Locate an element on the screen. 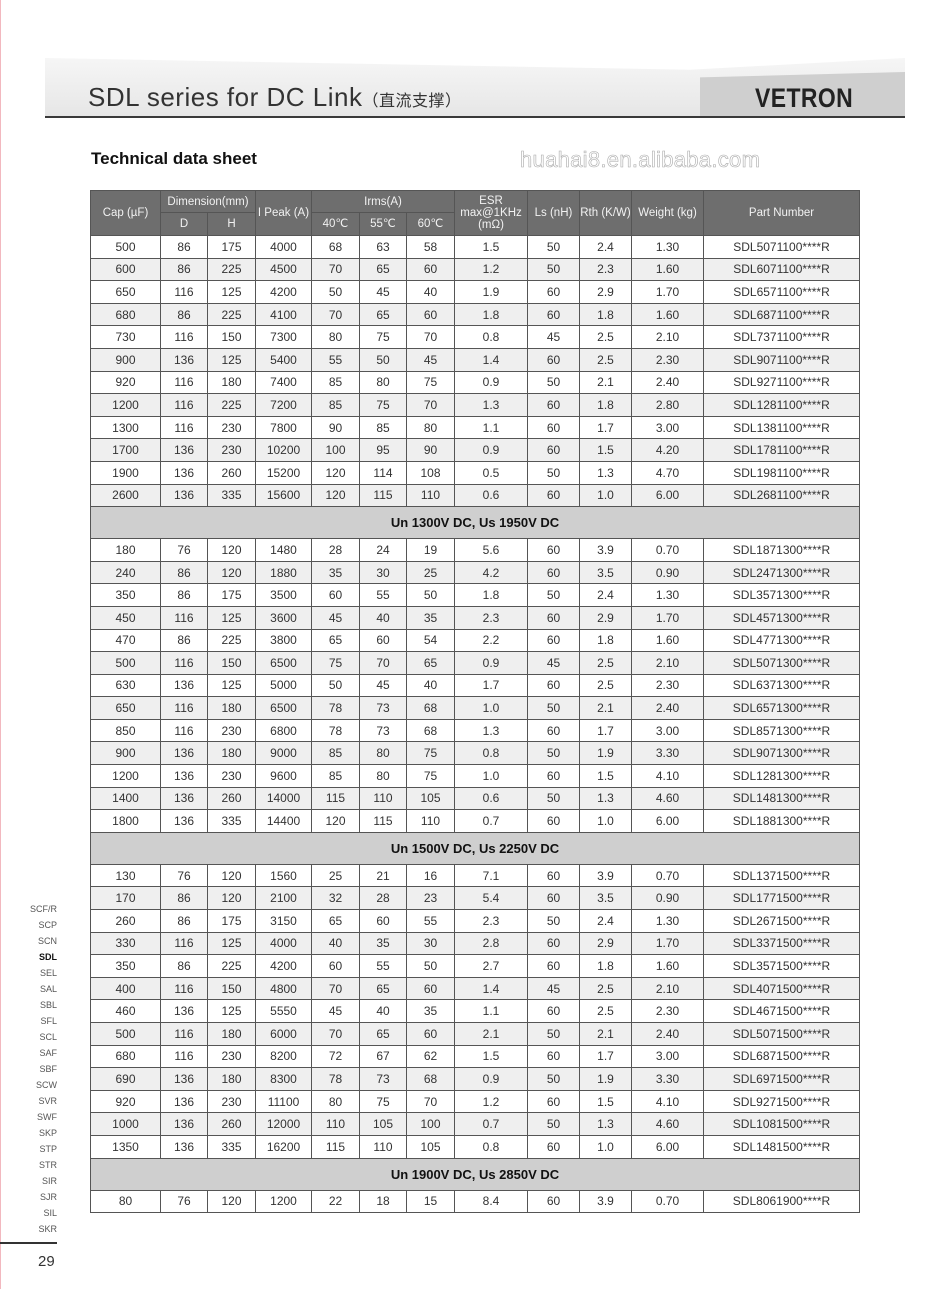  table-cell: 6500 is located at coordinates (283, 708).